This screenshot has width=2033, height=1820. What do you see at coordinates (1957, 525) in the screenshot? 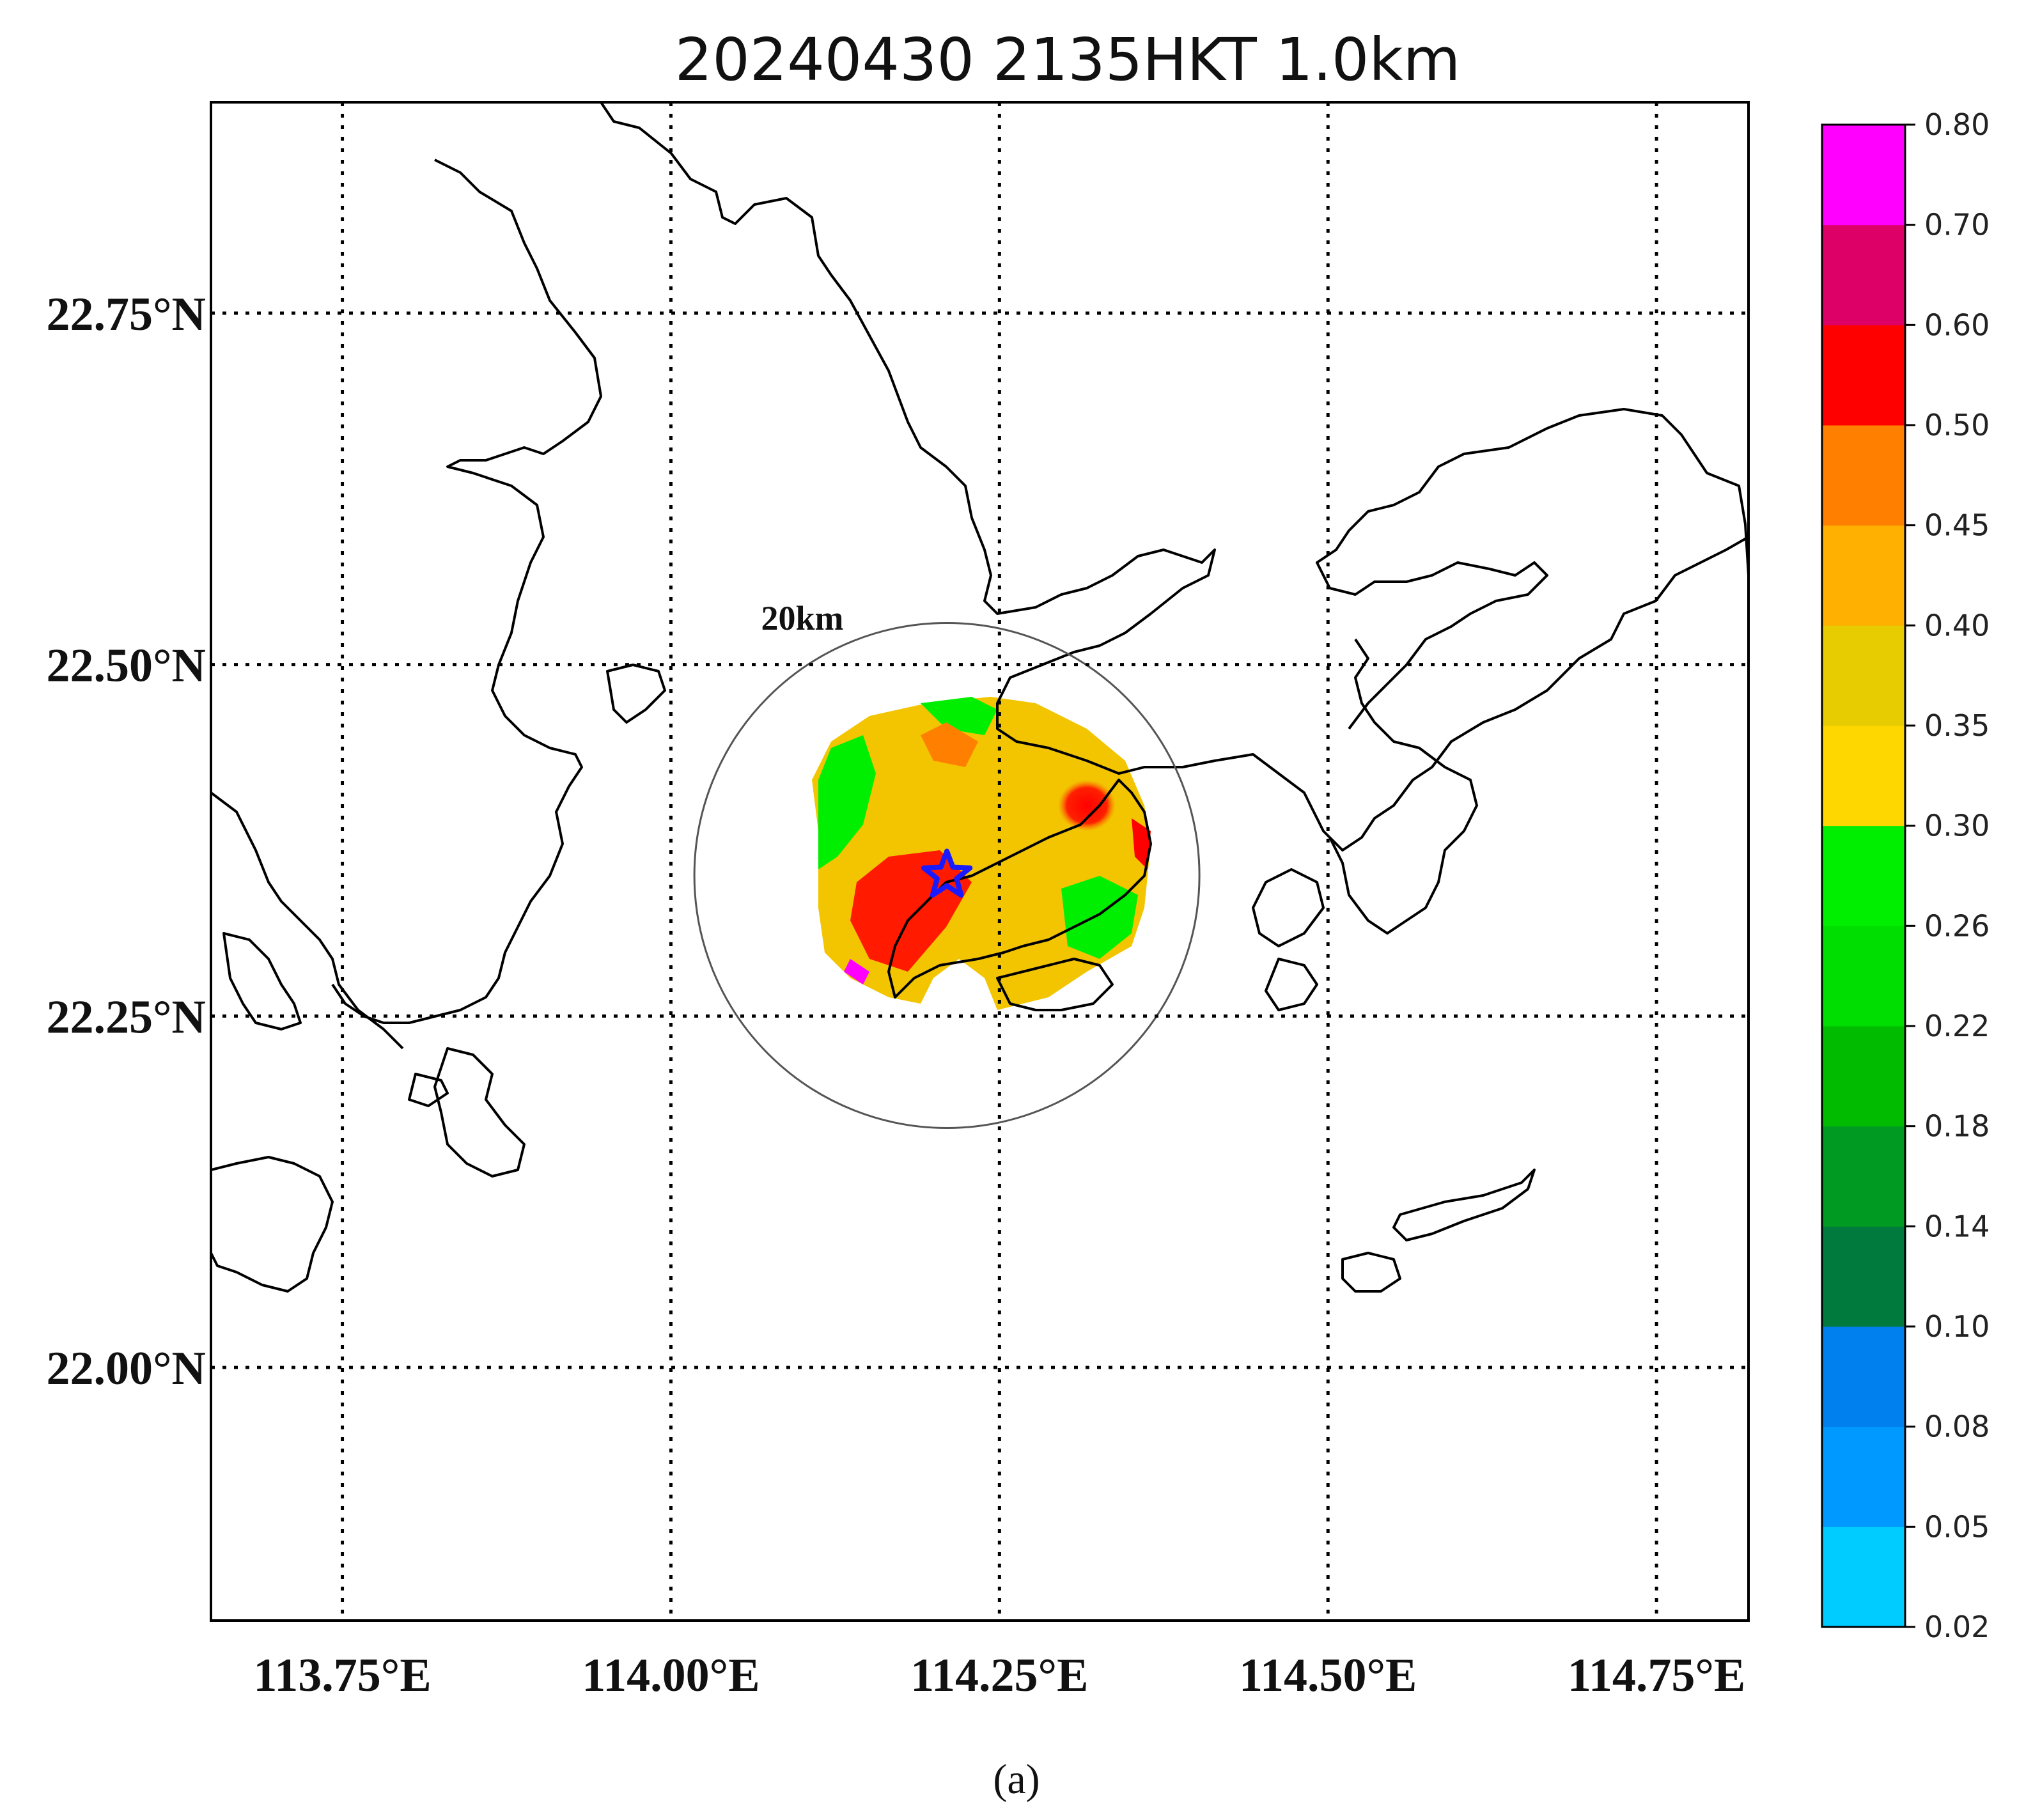
I see `colorbar-tick-label-11: 0.45` at bounding box center [1957, 525].